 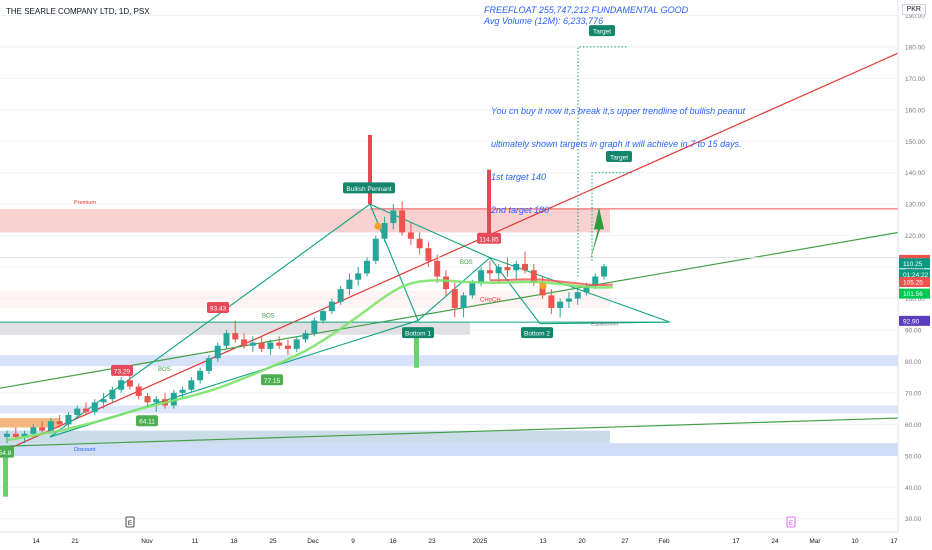 What do you see at coordinates (218, 308) in the screenshot?
I see `label-swing-high: 93.43` at bounding box center [218, 308].